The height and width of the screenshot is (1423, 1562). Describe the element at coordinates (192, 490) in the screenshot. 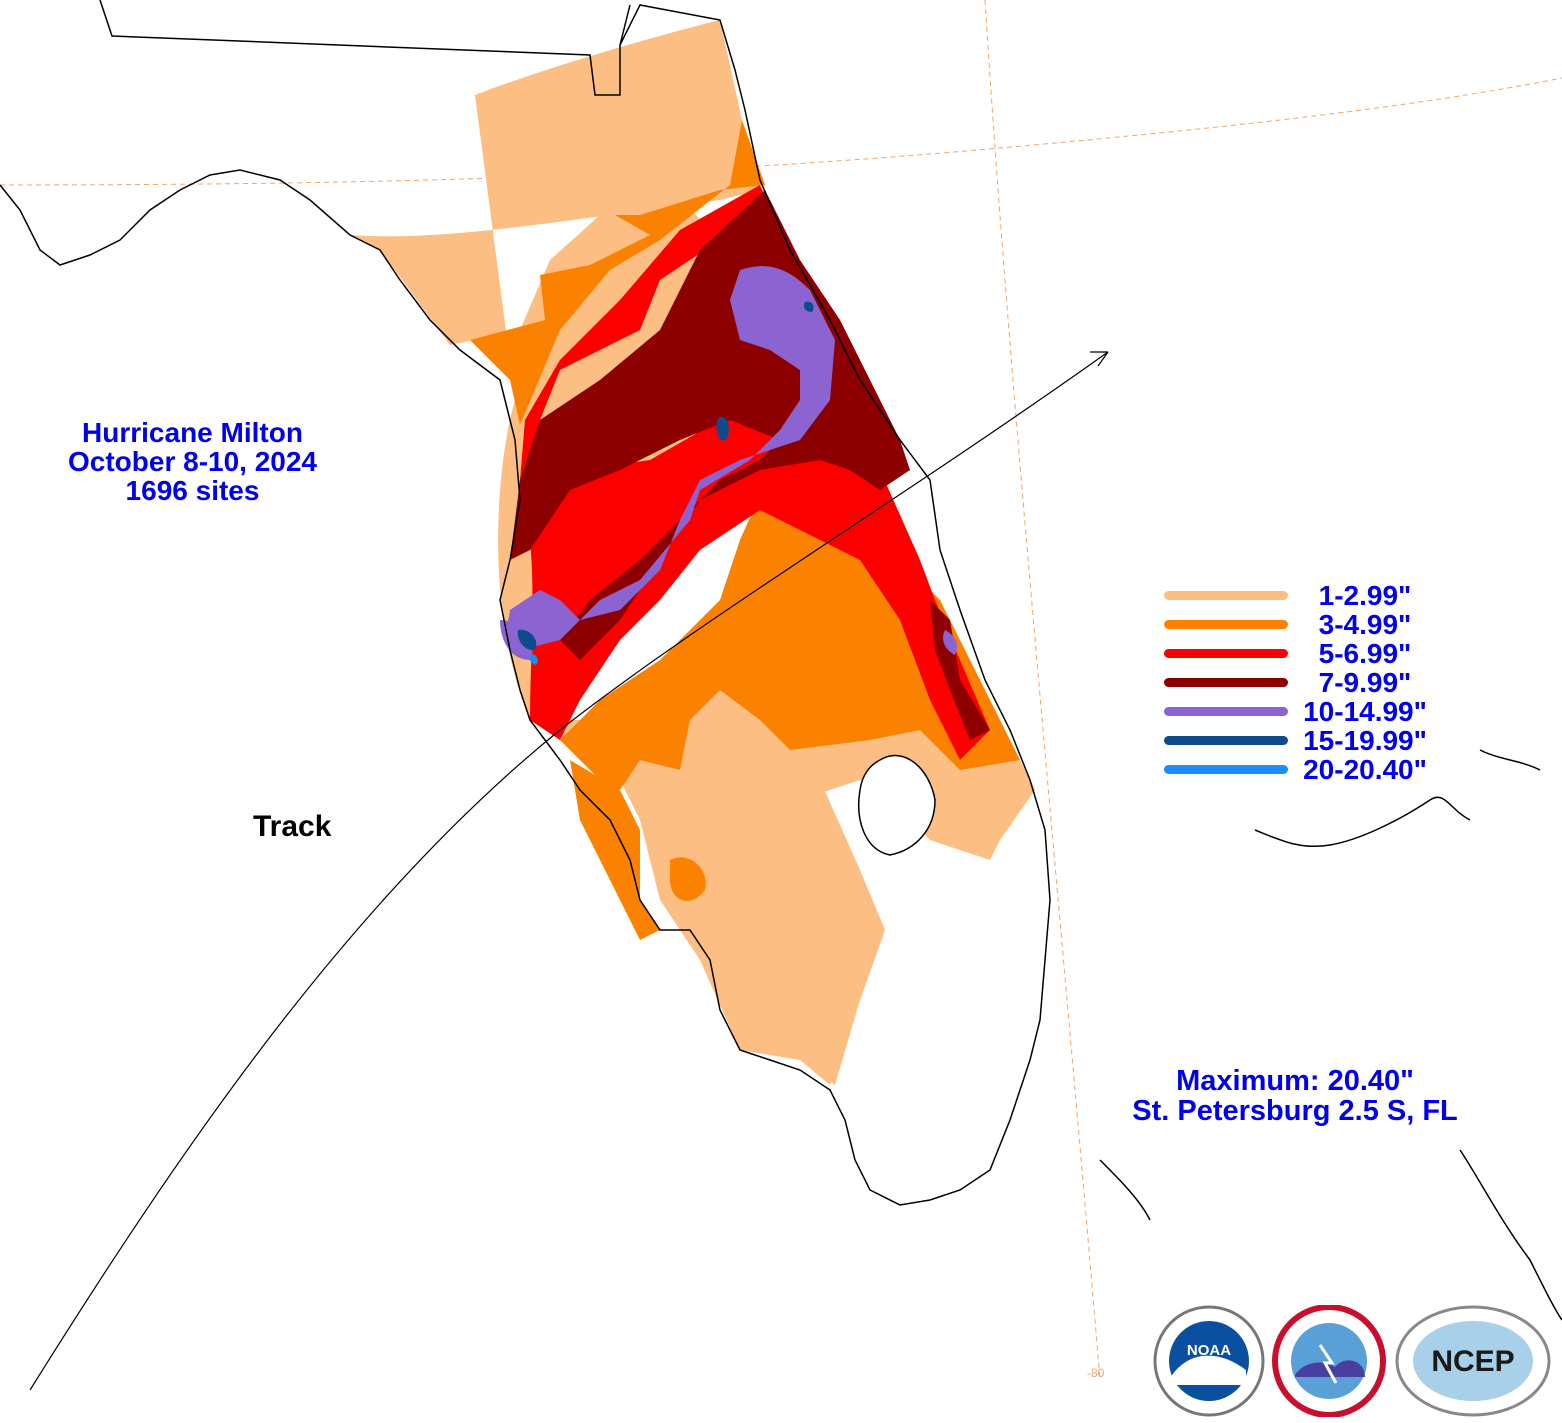

I see `title-site-count: 1696 sites` at that location.